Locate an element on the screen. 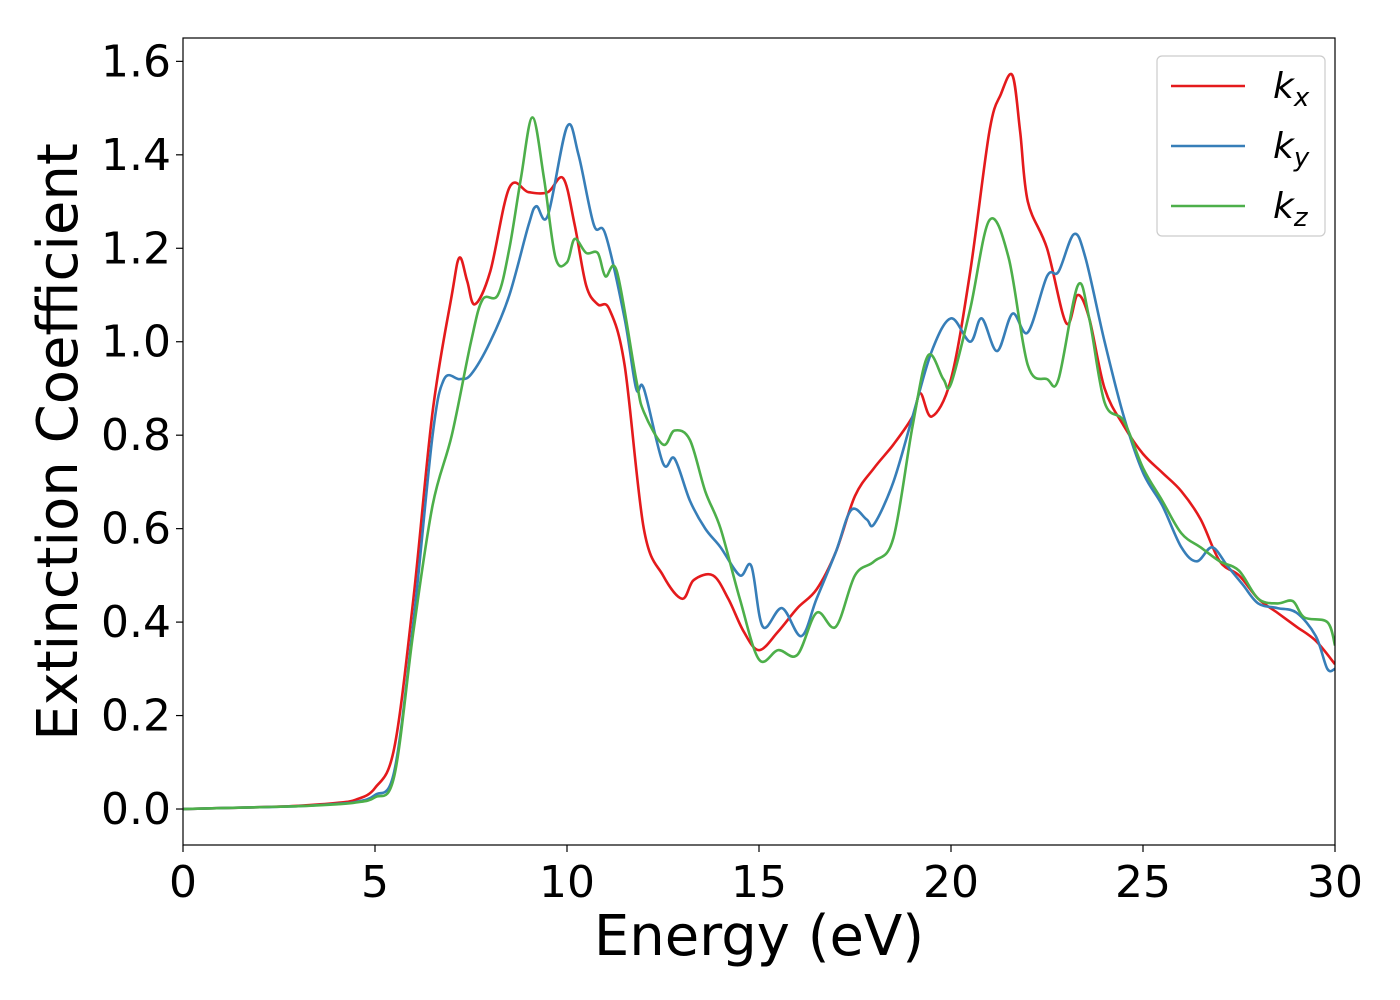 The height and width of the screenshot is (1000, 1400). y-tick-label: 0.0 is located at coordinates (136, 809).